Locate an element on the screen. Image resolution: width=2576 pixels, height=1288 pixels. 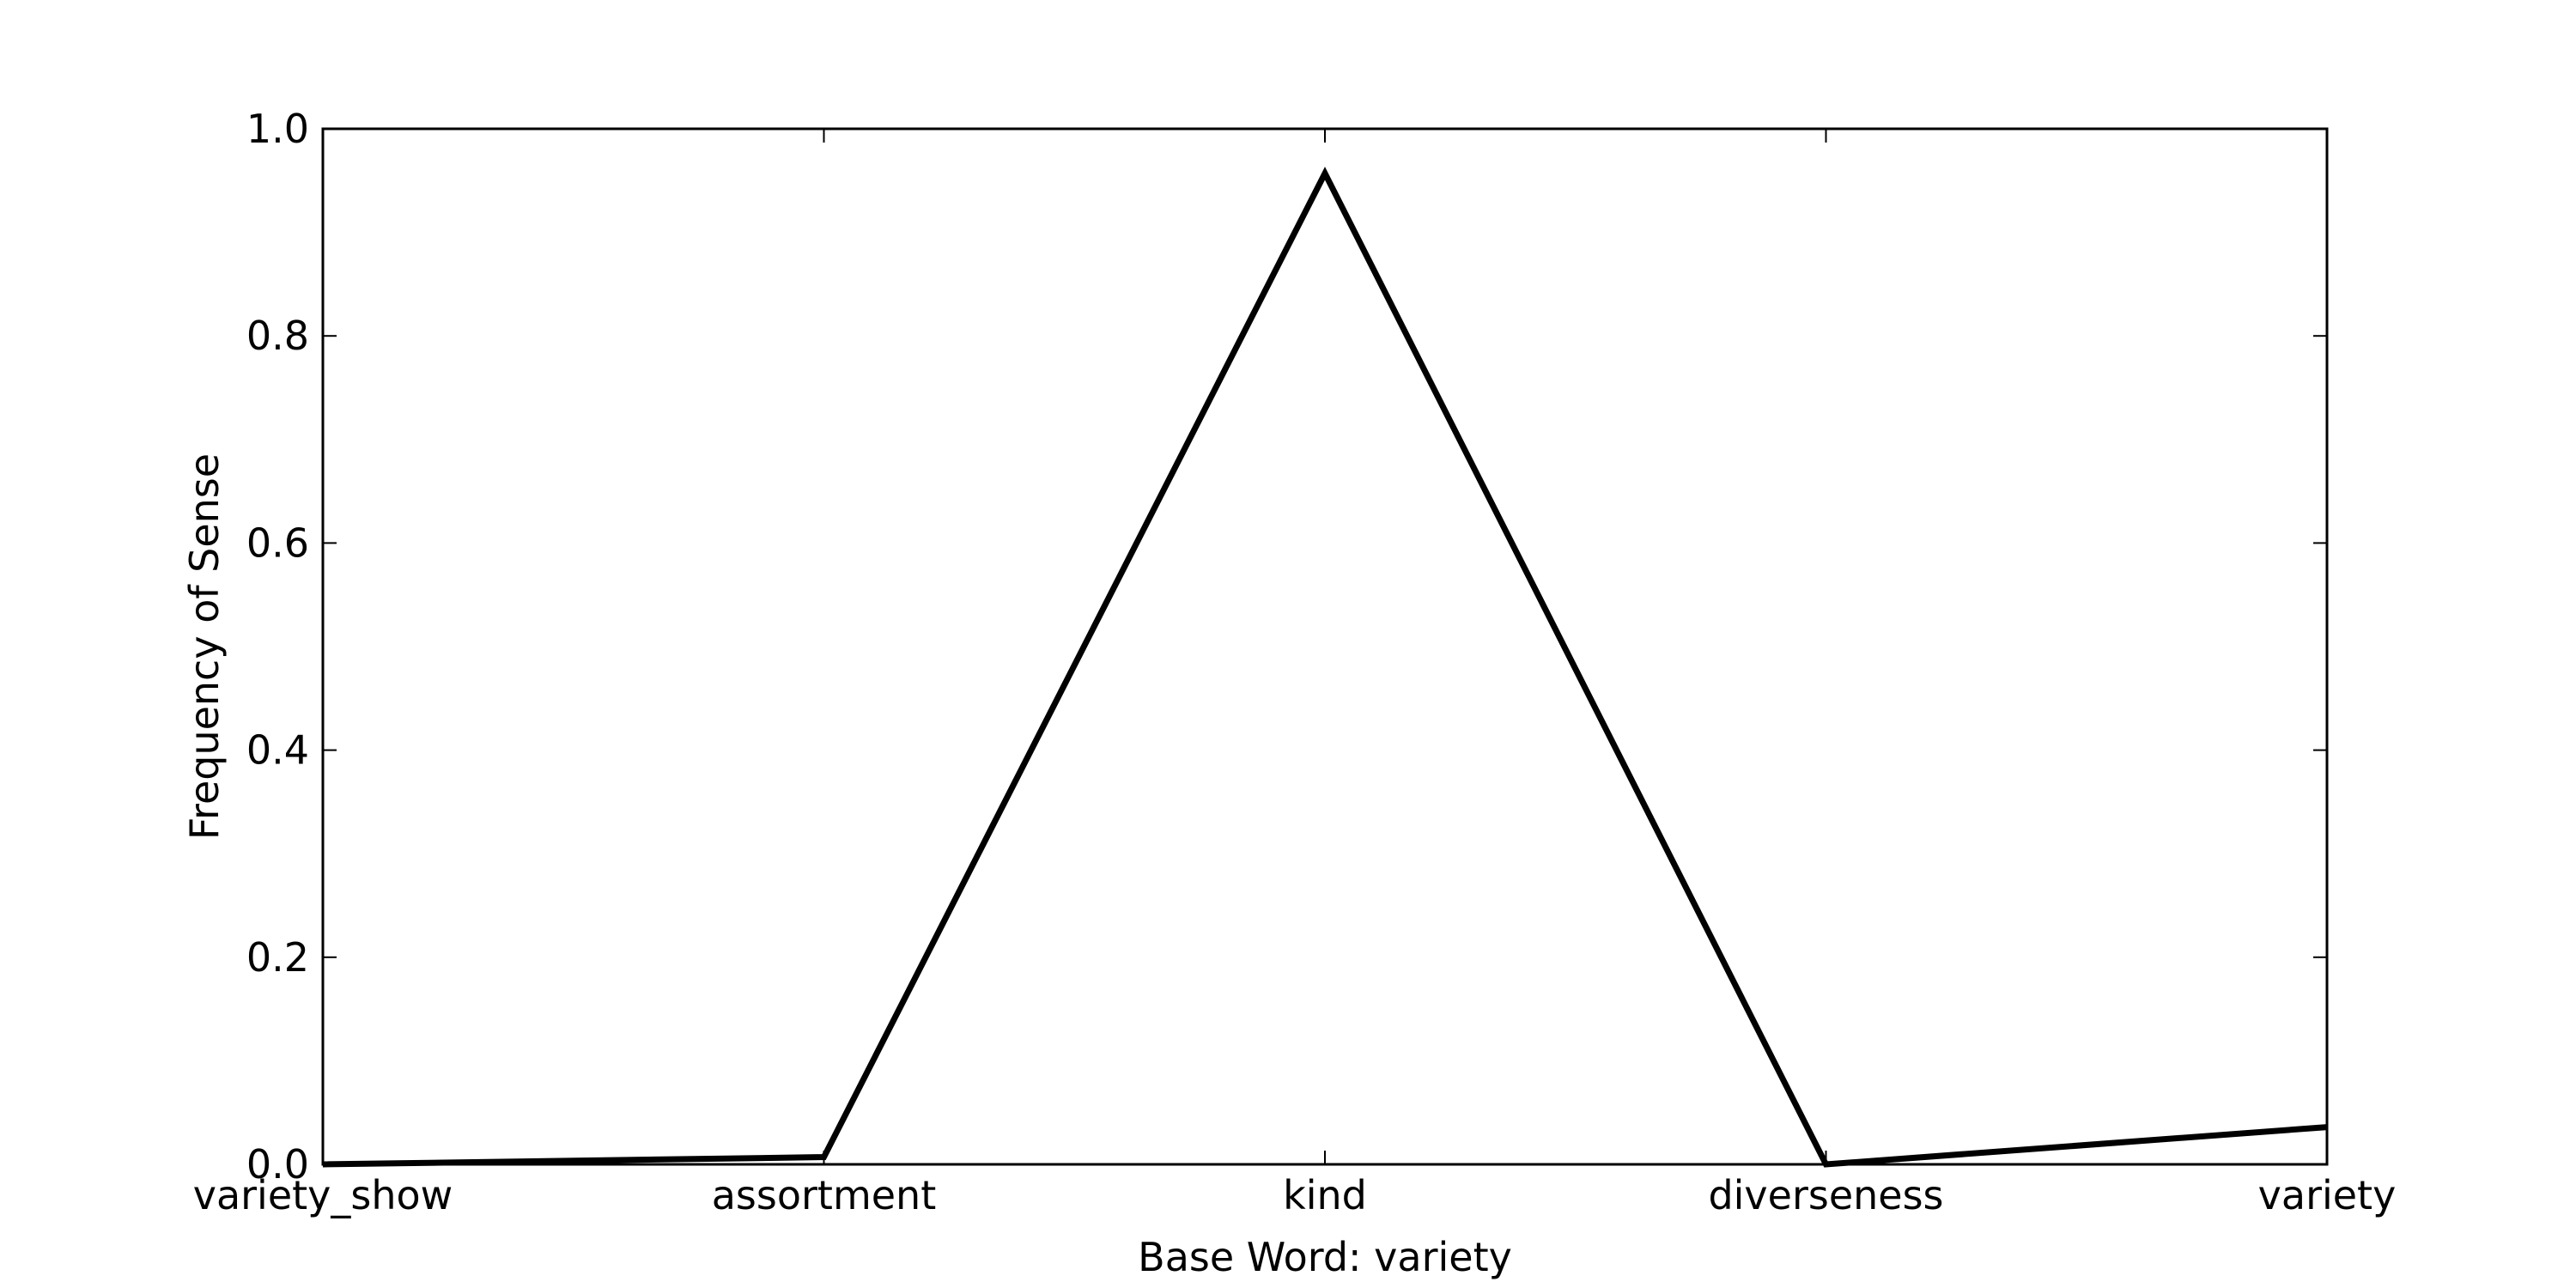
x-tick-label: assortment is located at coordinates (824, 1195).